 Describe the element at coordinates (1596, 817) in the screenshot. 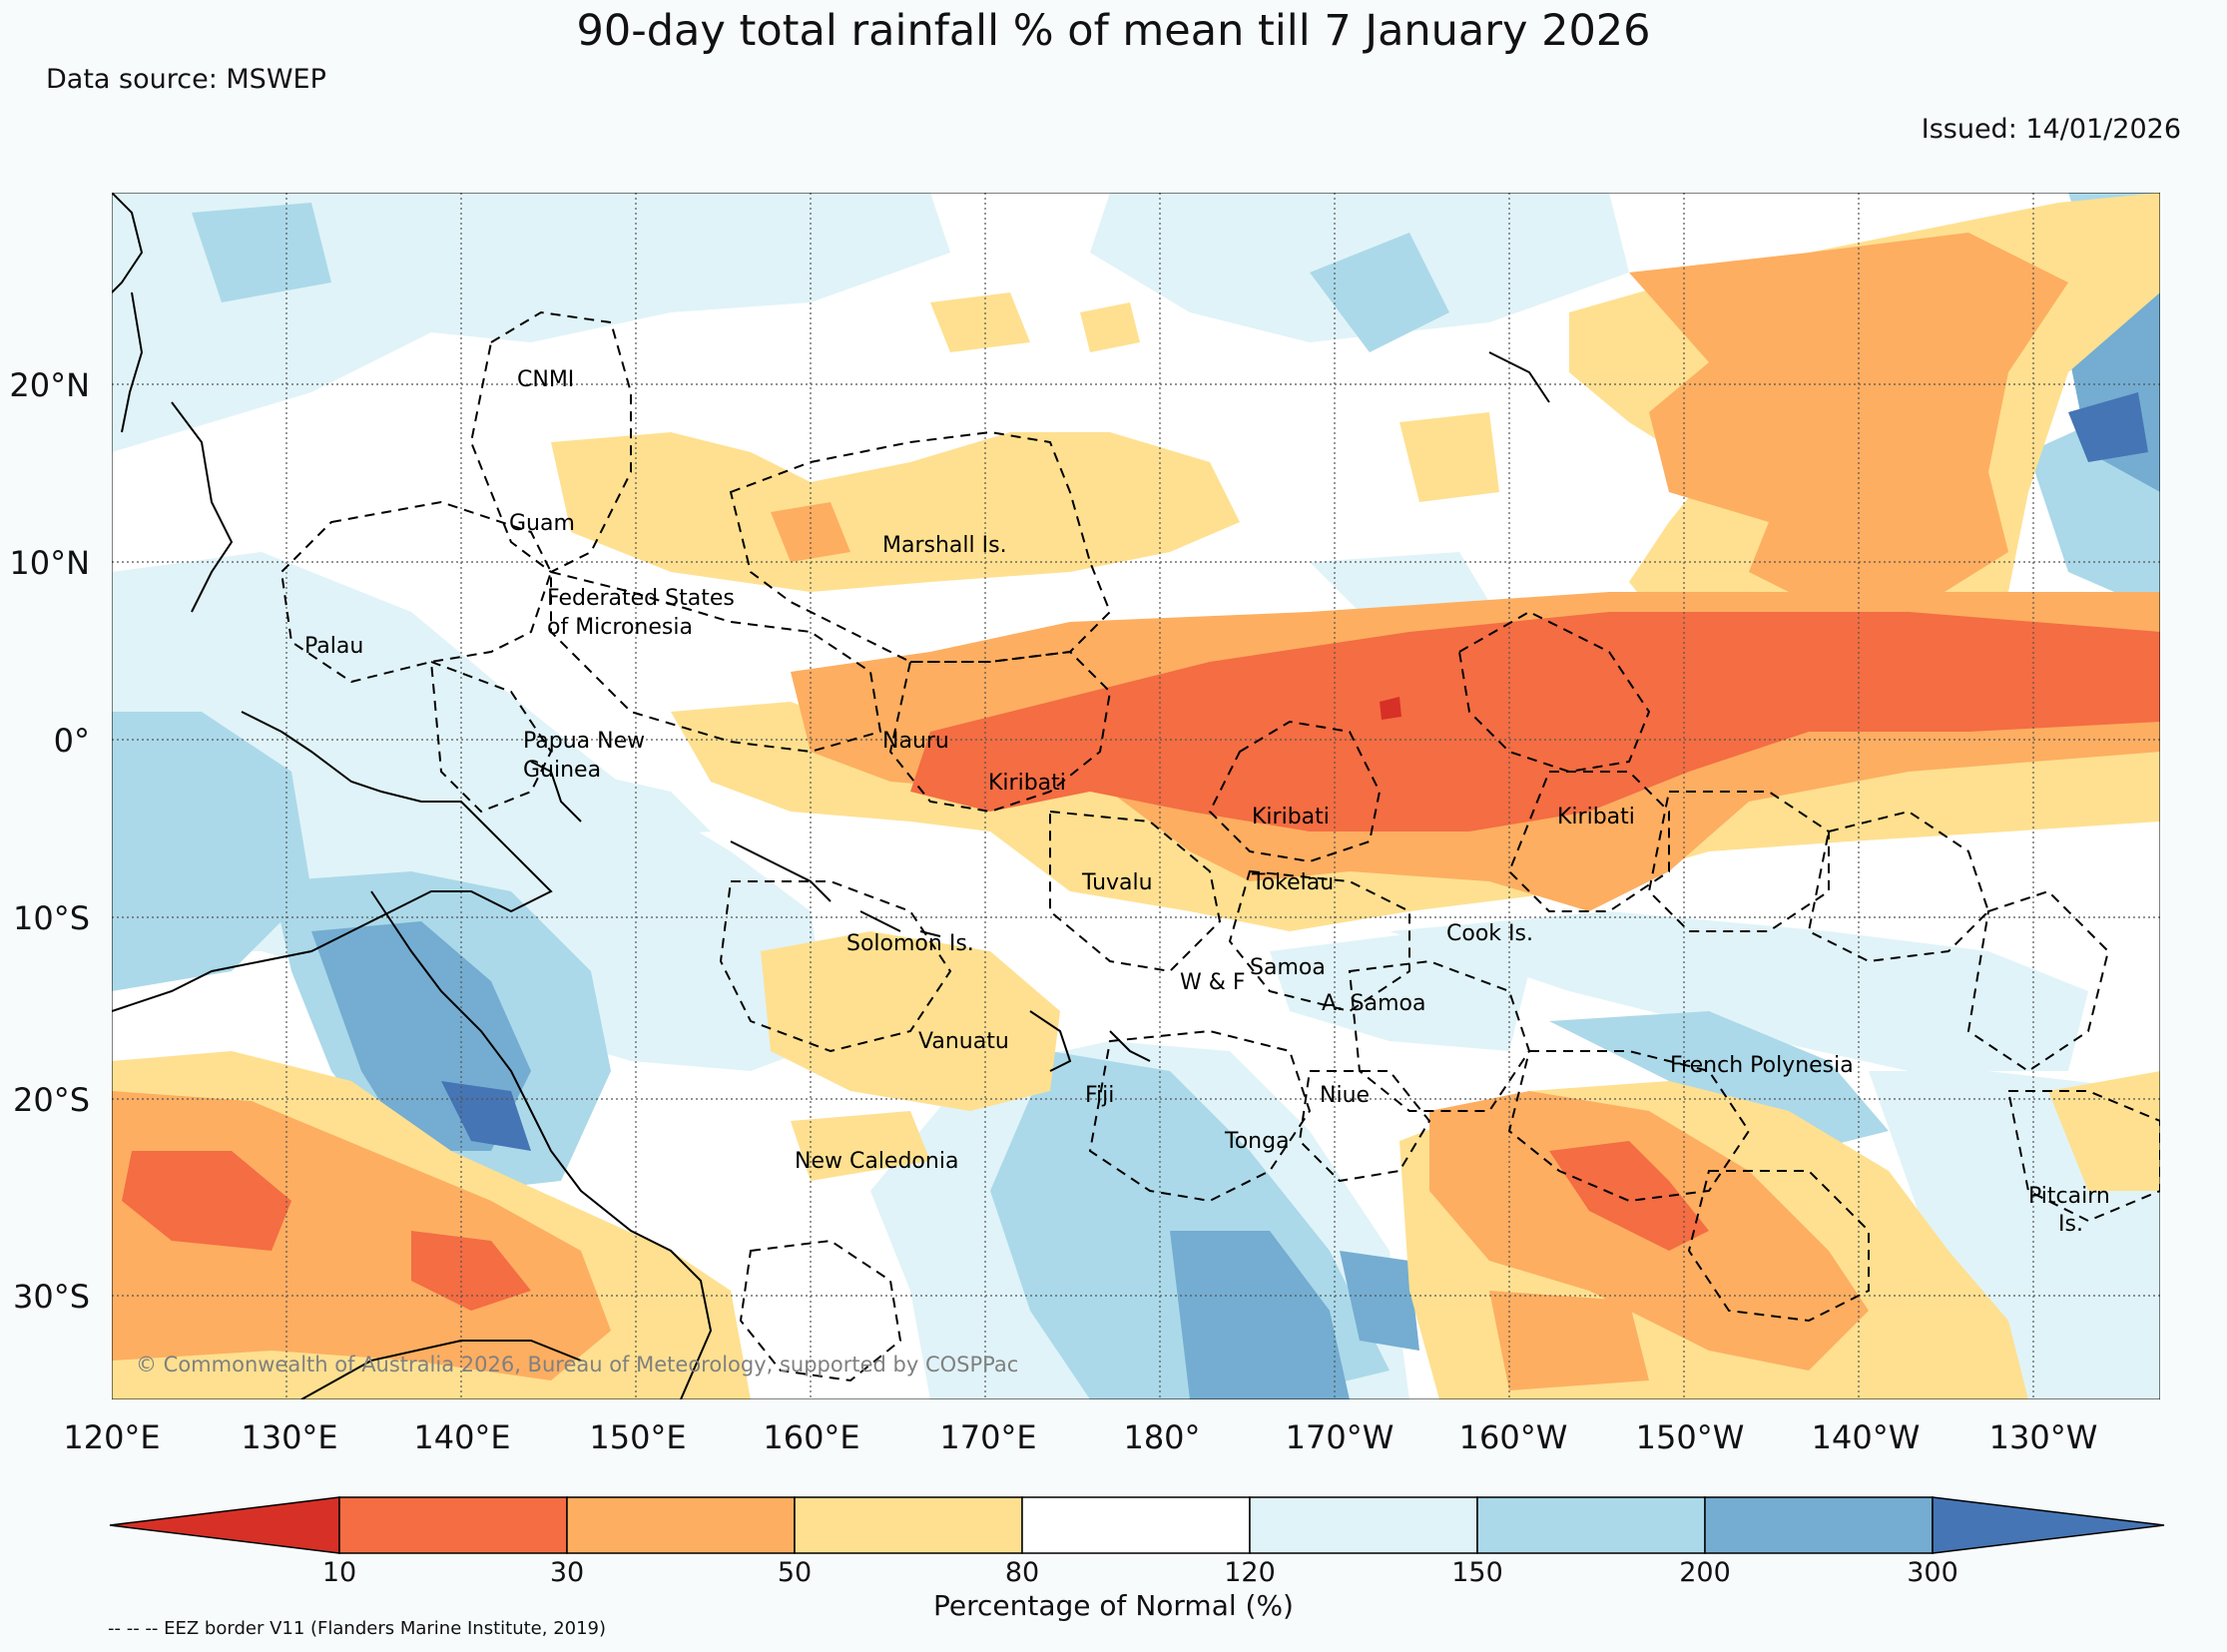

I see `label-kiribati-east: Kiribati` at that location.